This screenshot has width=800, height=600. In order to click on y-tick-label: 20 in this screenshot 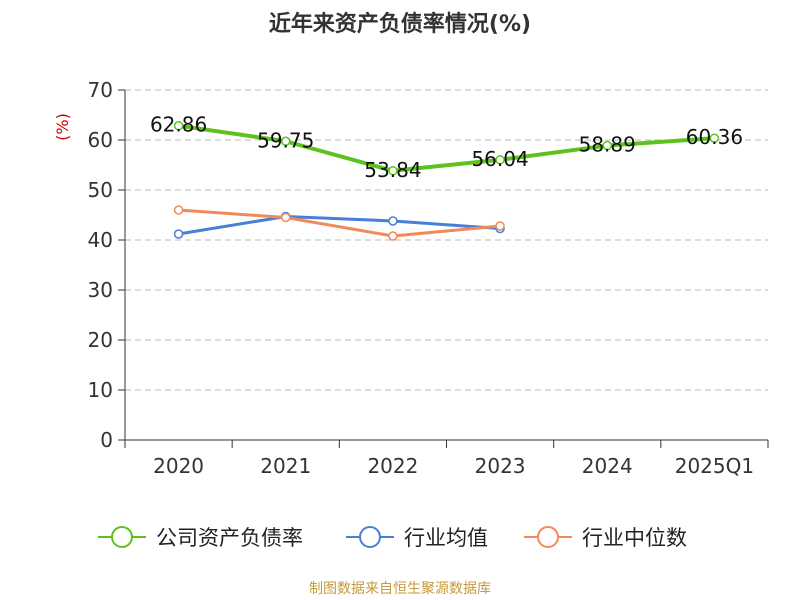, I will do `click(100, 340)`.